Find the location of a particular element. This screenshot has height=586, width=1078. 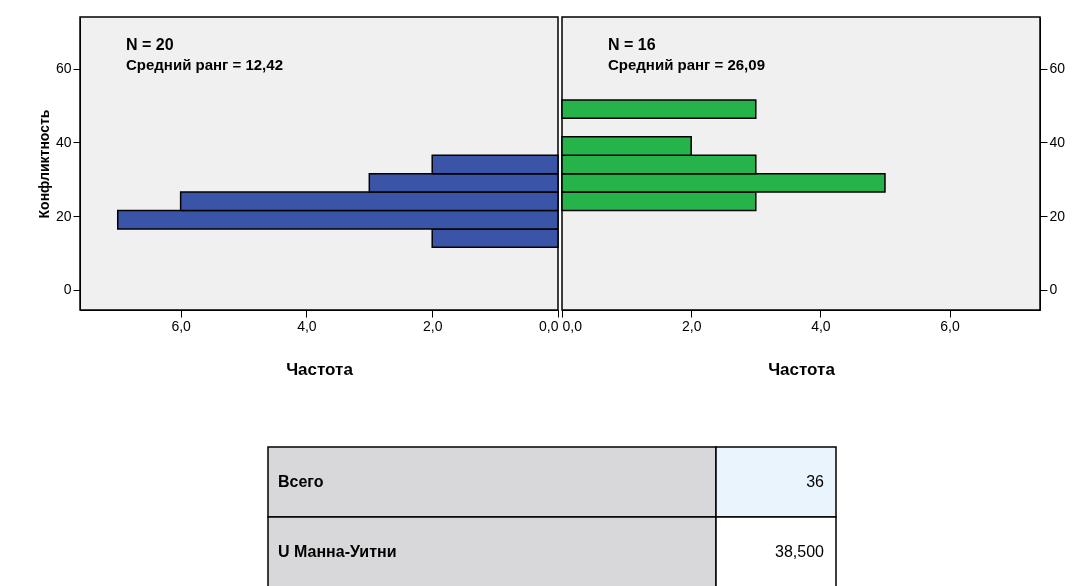

y-axis-title: Конфликтность is located at coordinates (43, 164).